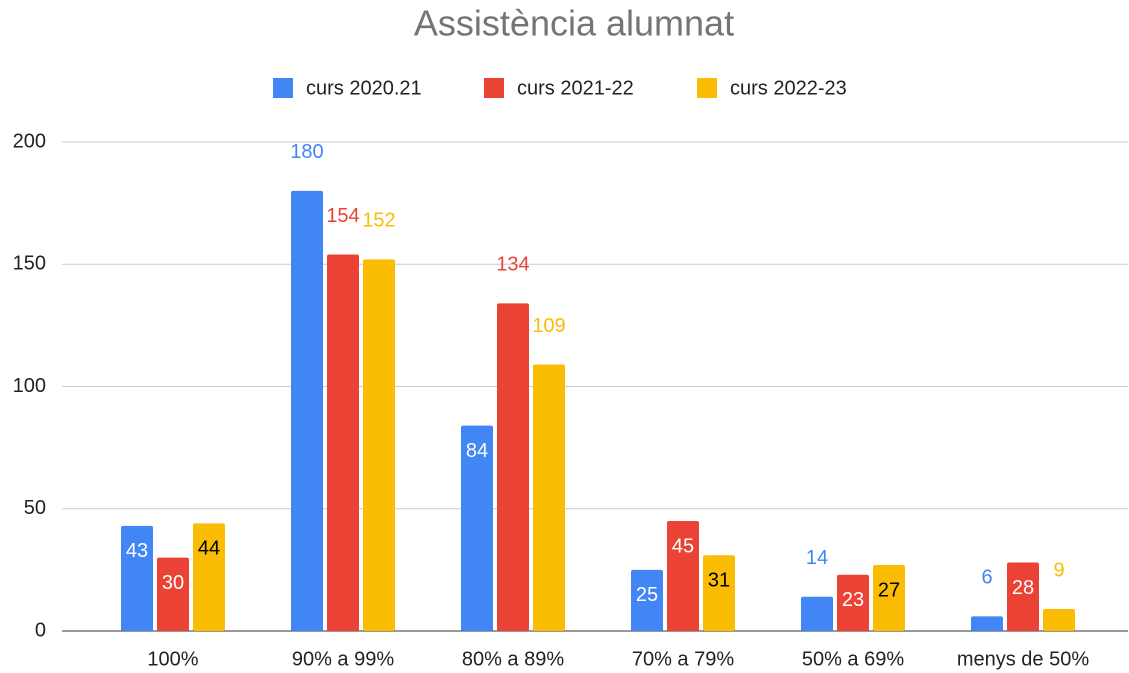  Describe the element at coordinates (719, 580) in the screenshot. I see `data-label: 31` at that location.